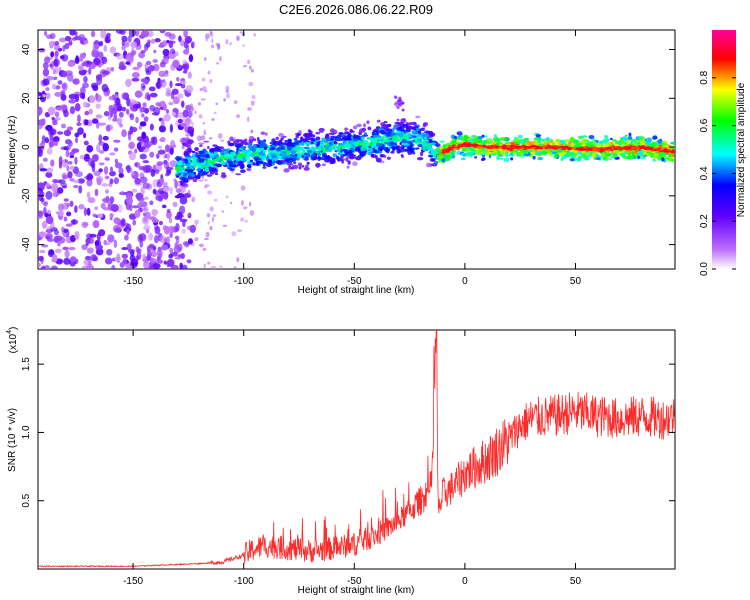  What do you see at coordinates (741, 149) in the screenshot?
I see `colorbar-label: Normalized spectral amplitude` at bounding box center [741, 149].